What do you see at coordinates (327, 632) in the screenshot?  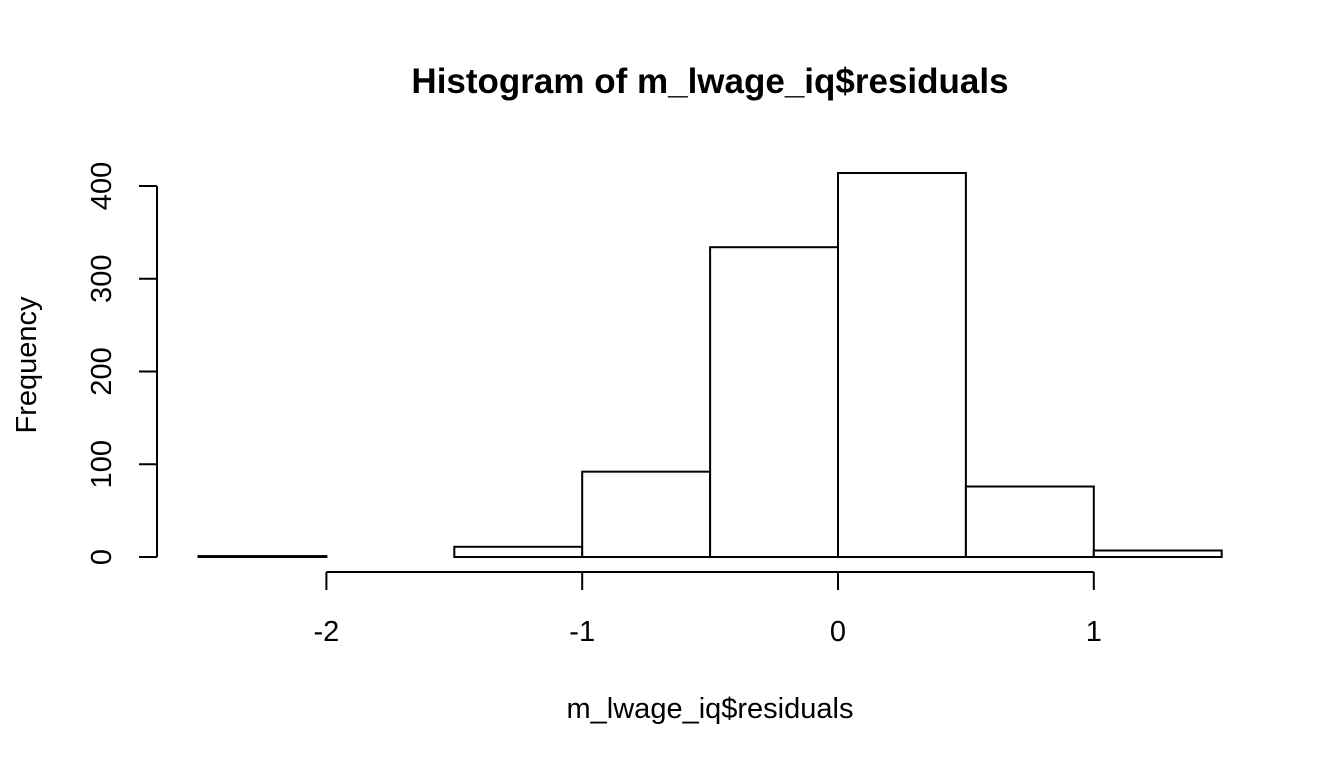 I see `x-tick-label-0: -2` at bounding box center [327, 632].